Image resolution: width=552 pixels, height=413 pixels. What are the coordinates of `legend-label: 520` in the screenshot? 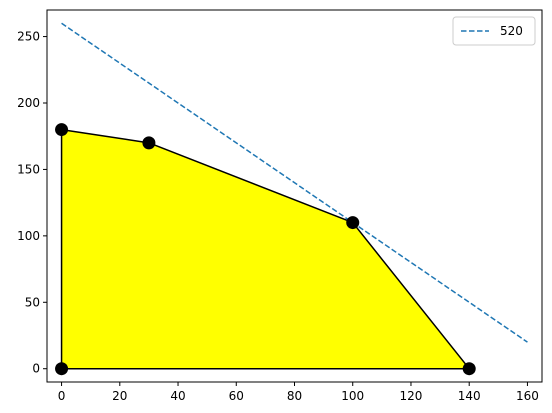 It's located at (511, 31).